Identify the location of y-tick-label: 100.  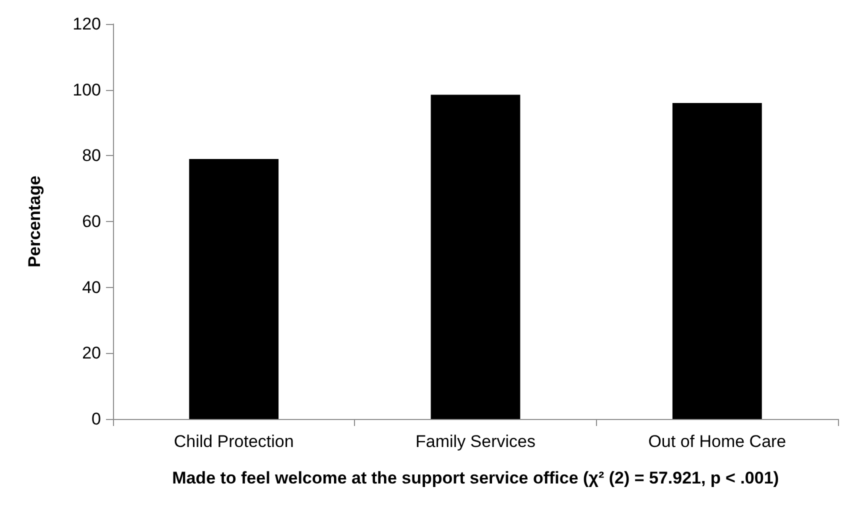
(86, 90).